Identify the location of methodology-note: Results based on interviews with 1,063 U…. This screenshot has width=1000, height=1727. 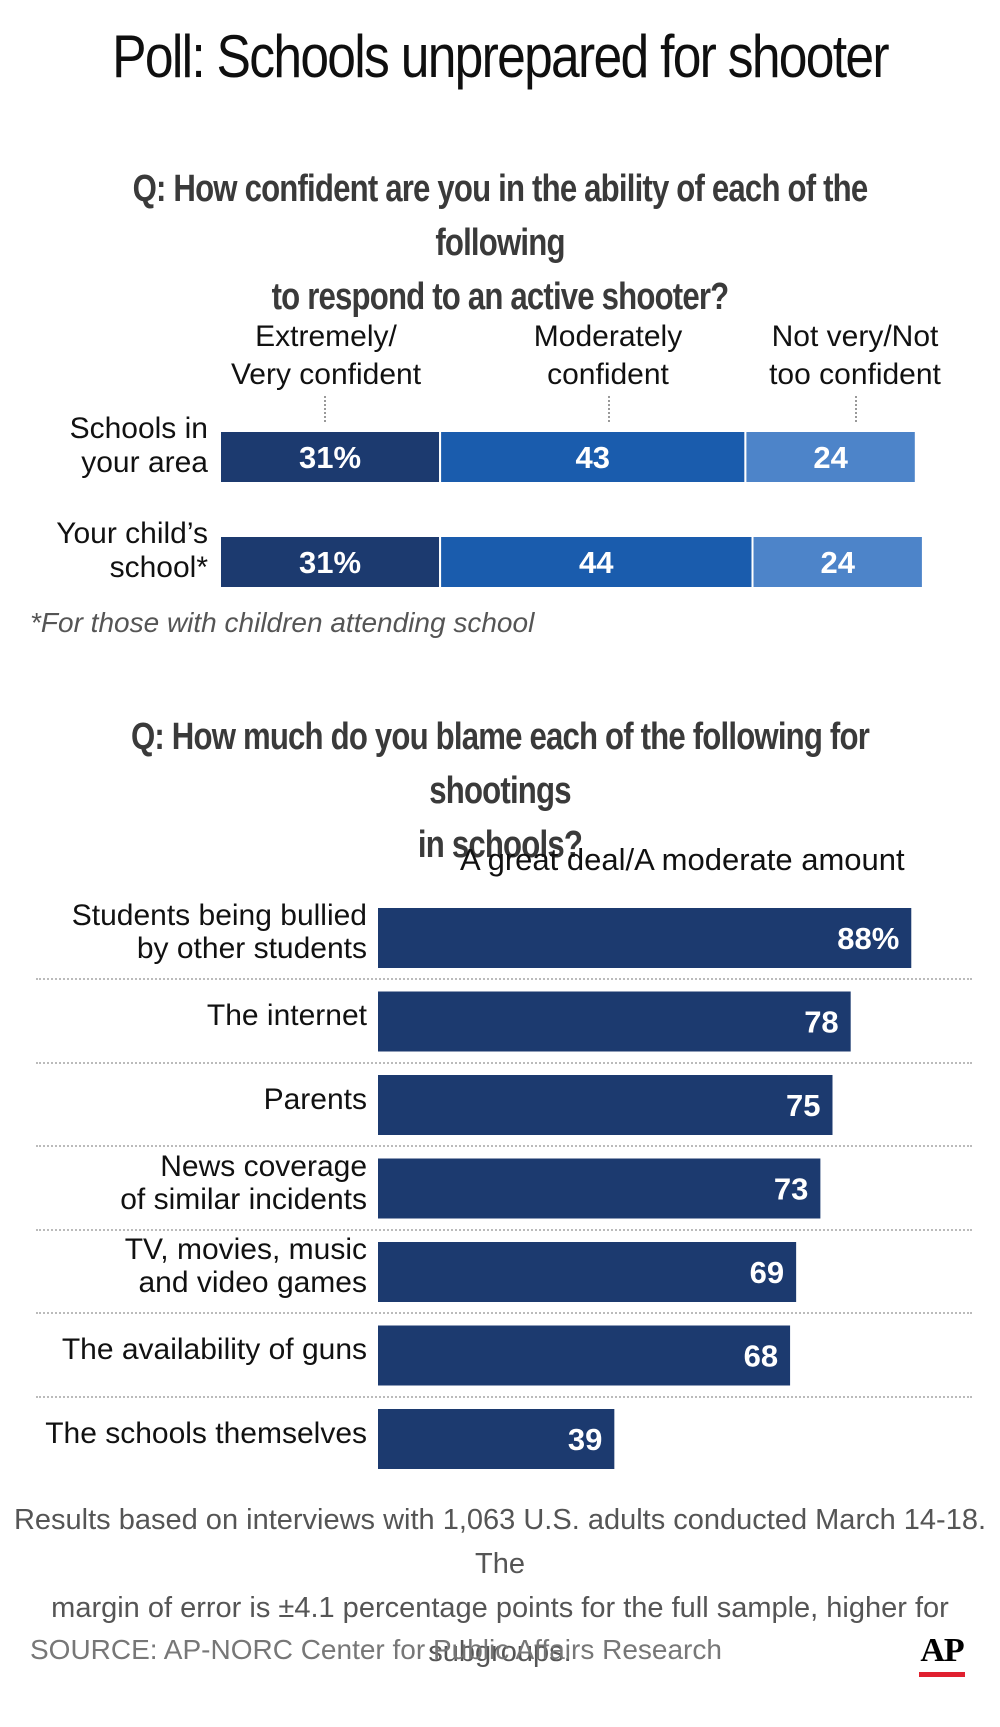
(500, 1586).